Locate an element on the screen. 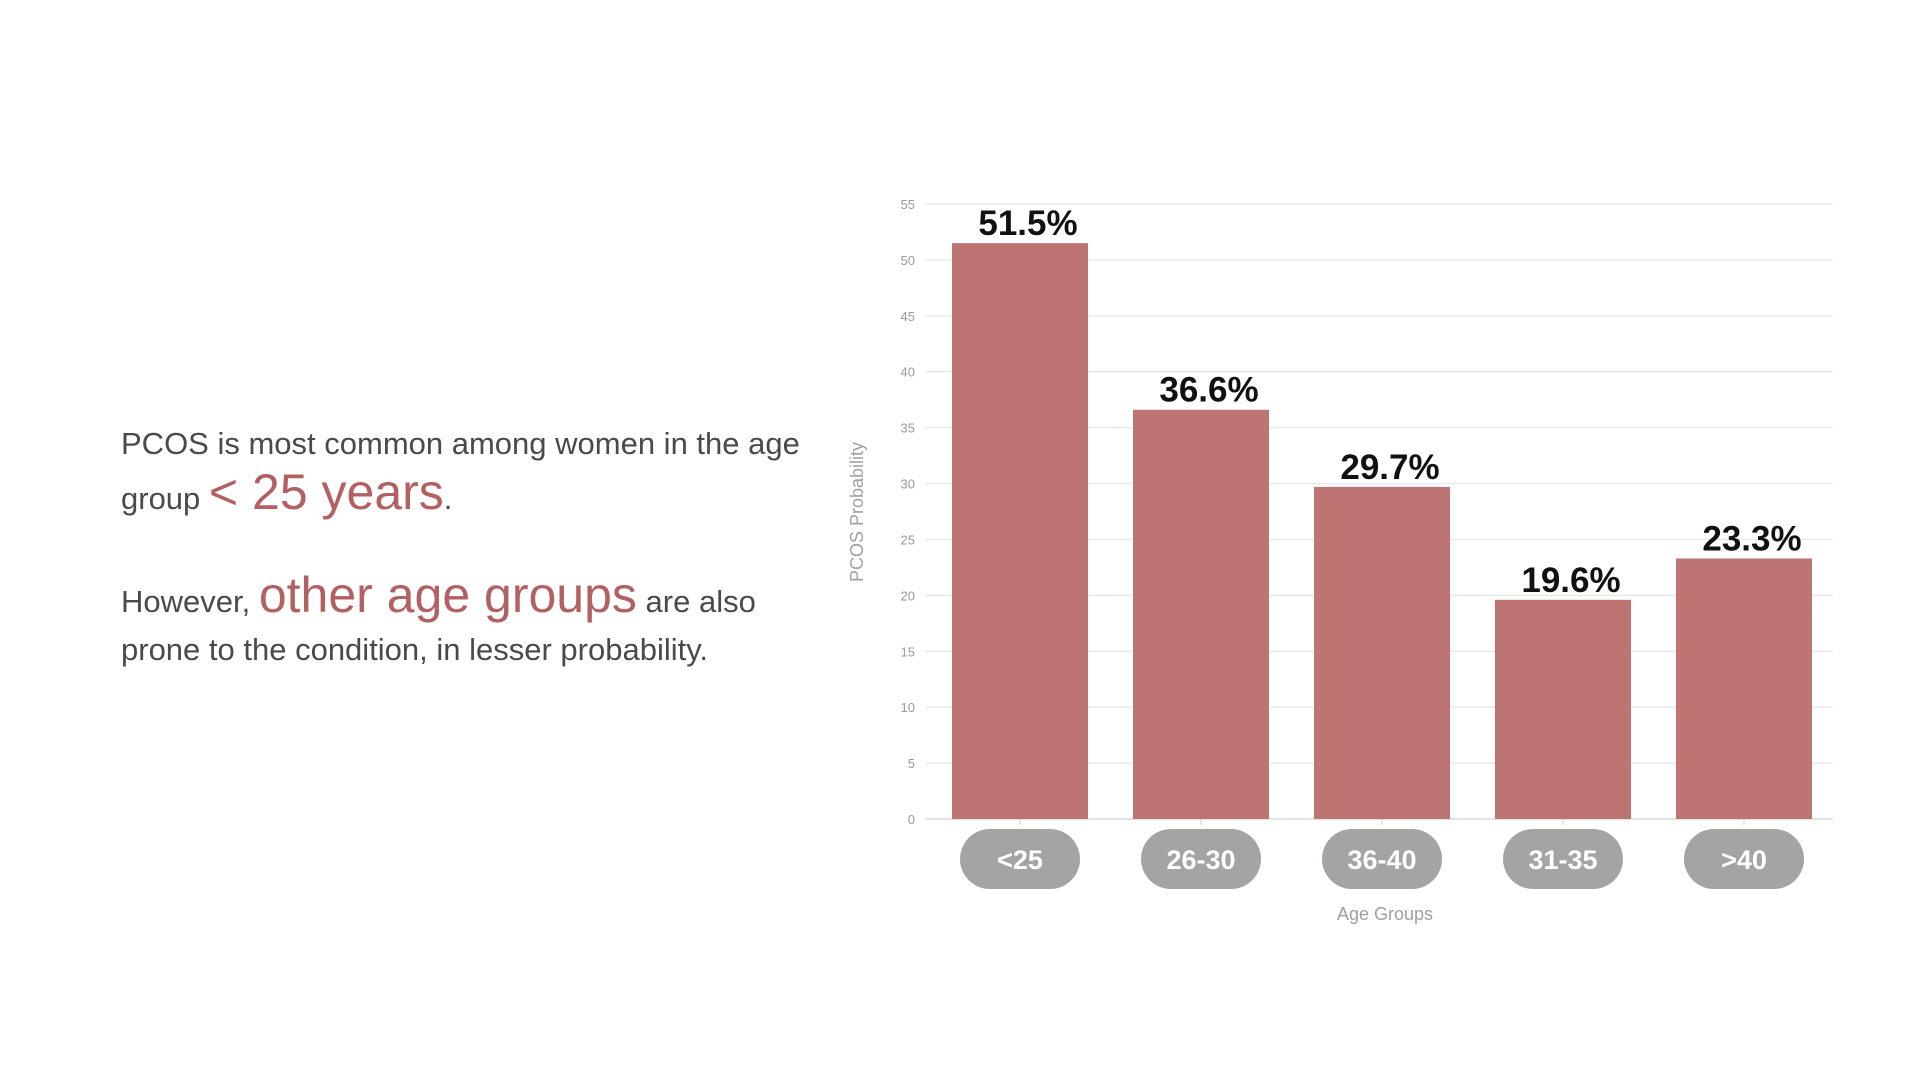 This screenshot has width=1920, height=1080. category-label: >40 is located at coordinates (1744, 860).